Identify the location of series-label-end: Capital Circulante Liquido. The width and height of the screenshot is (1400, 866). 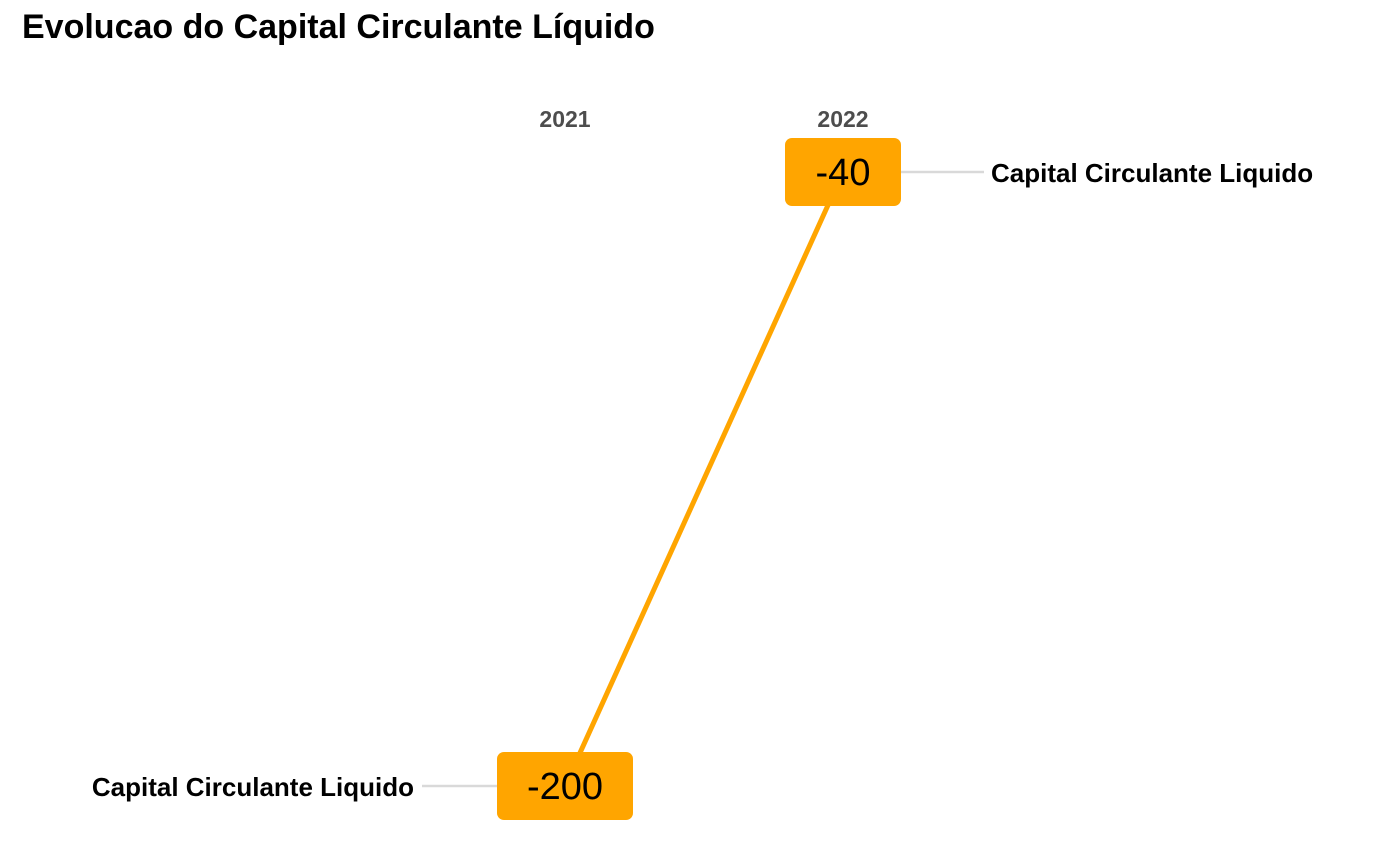
(1152, 173).